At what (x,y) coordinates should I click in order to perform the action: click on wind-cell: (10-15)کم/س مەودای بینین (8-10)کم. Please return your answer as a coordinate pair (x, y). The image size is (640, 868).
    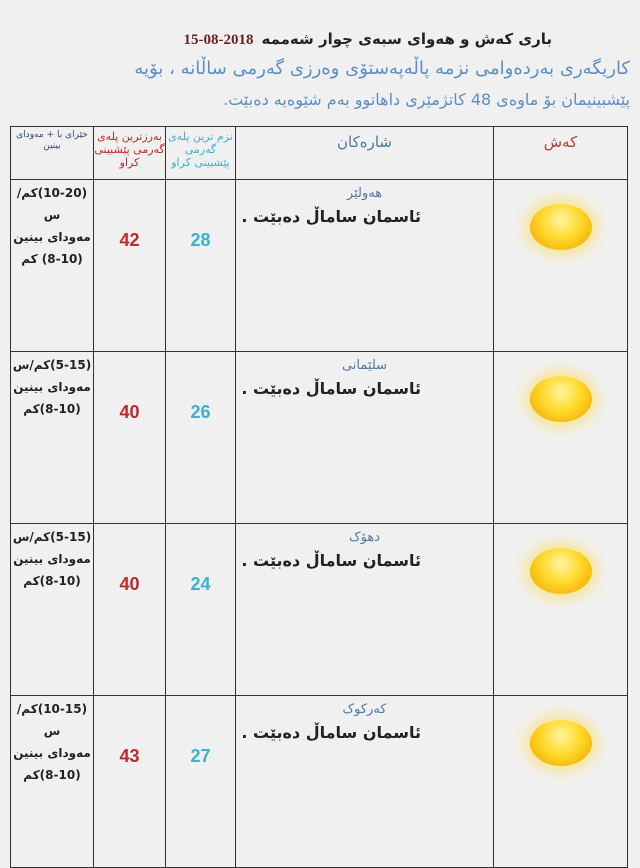
    Looking at the image, I should click on (52, 781).